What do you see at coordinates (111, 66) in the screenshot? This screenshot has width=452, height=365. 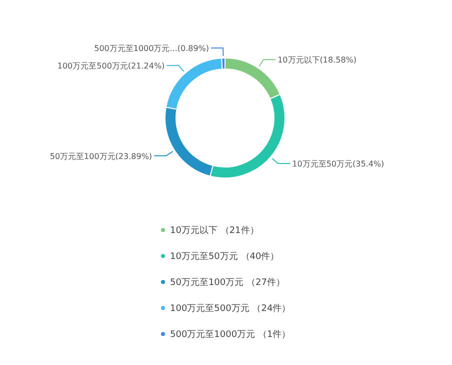 I see `data-label: 100万元至500万元(21.24%)` at bounding box center [111, 66].